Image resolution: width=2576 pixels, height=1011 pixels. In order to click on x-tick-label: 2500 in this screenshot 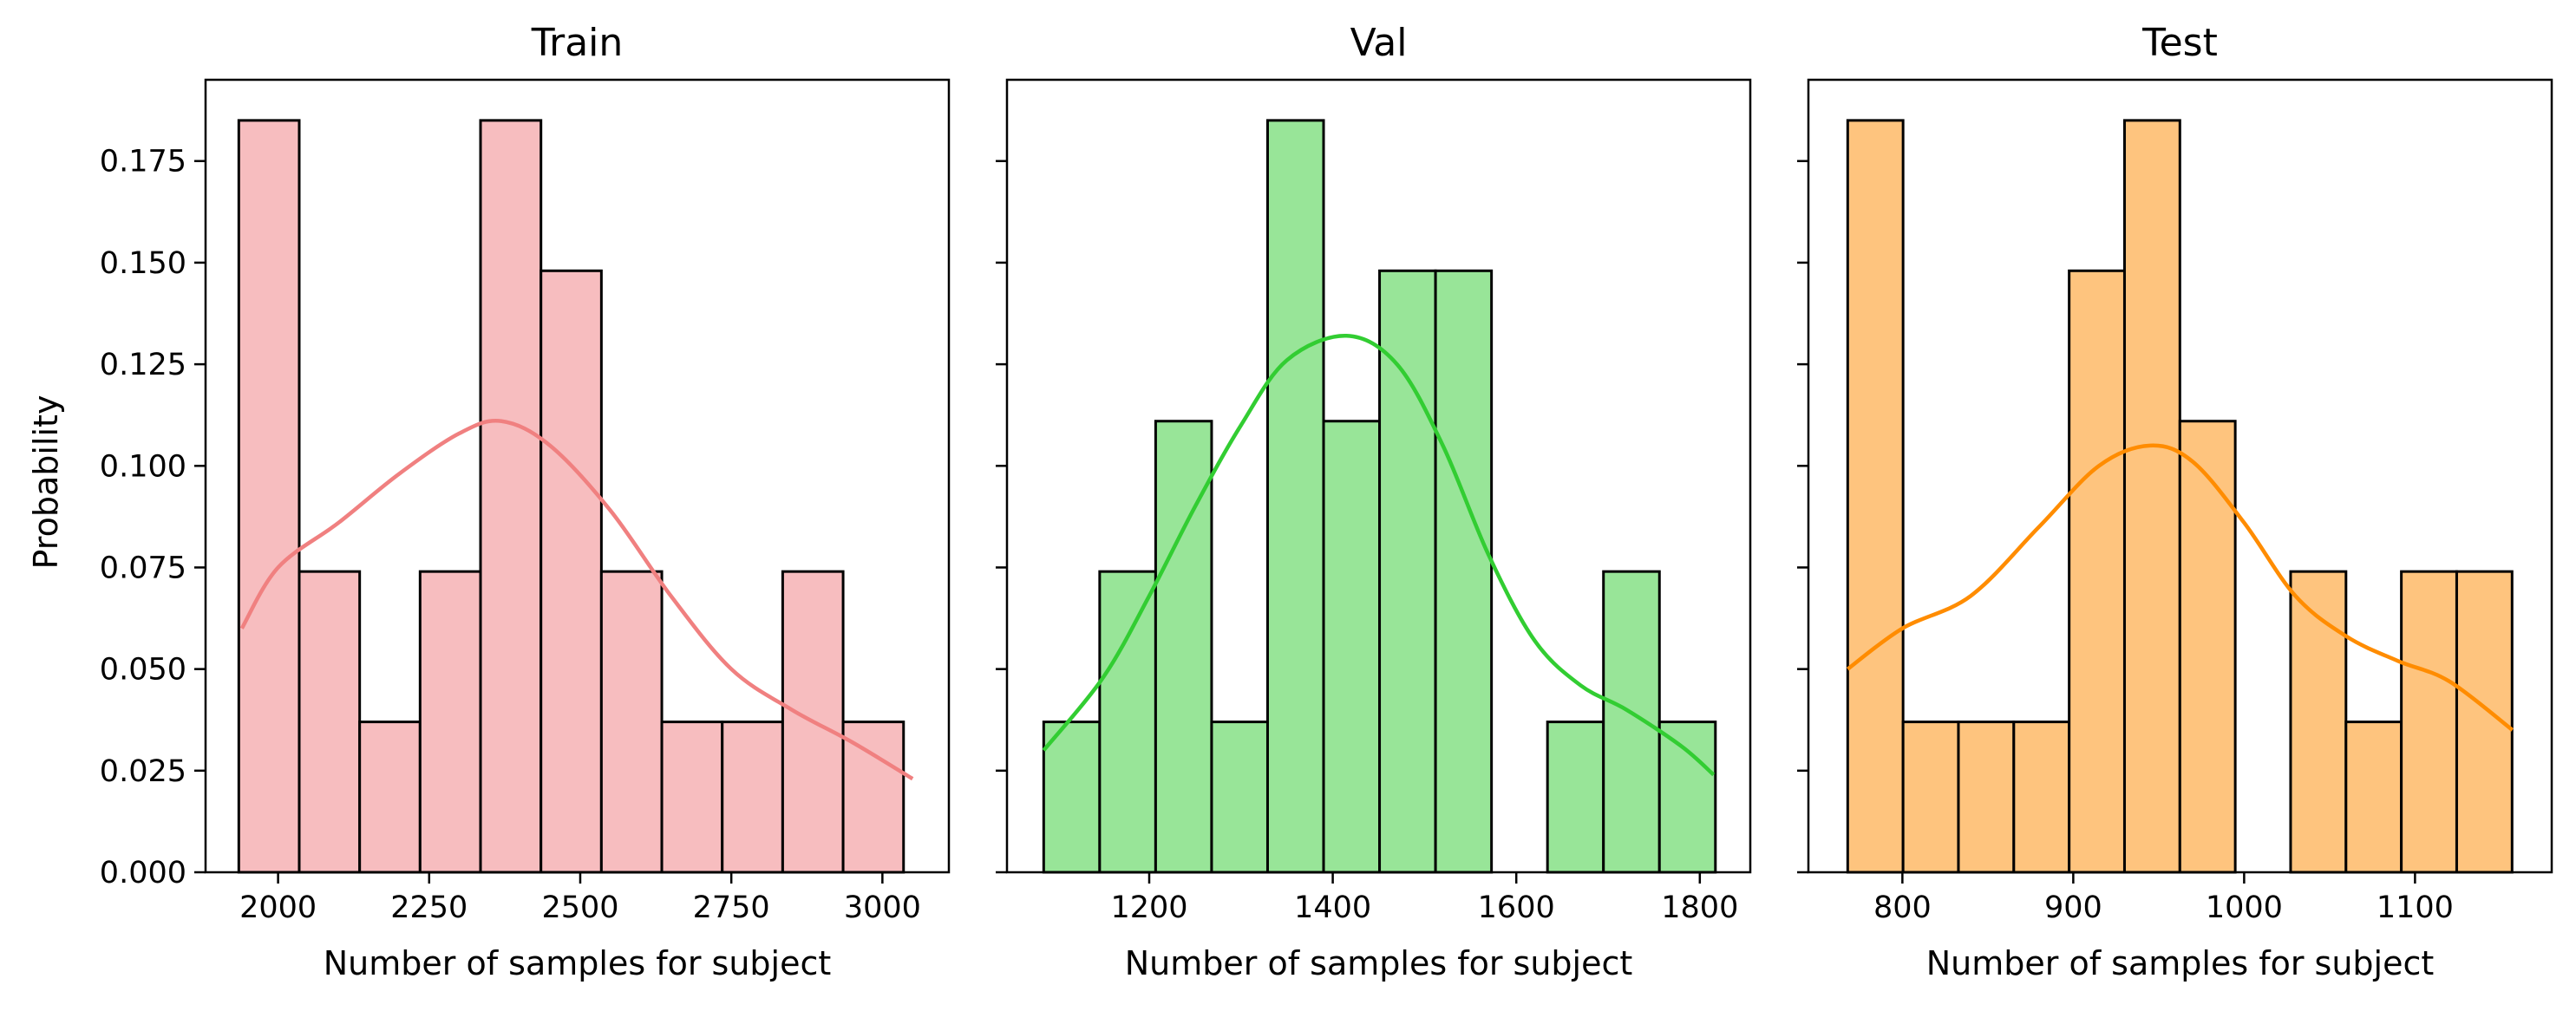, I will do `click(579, 907)`.